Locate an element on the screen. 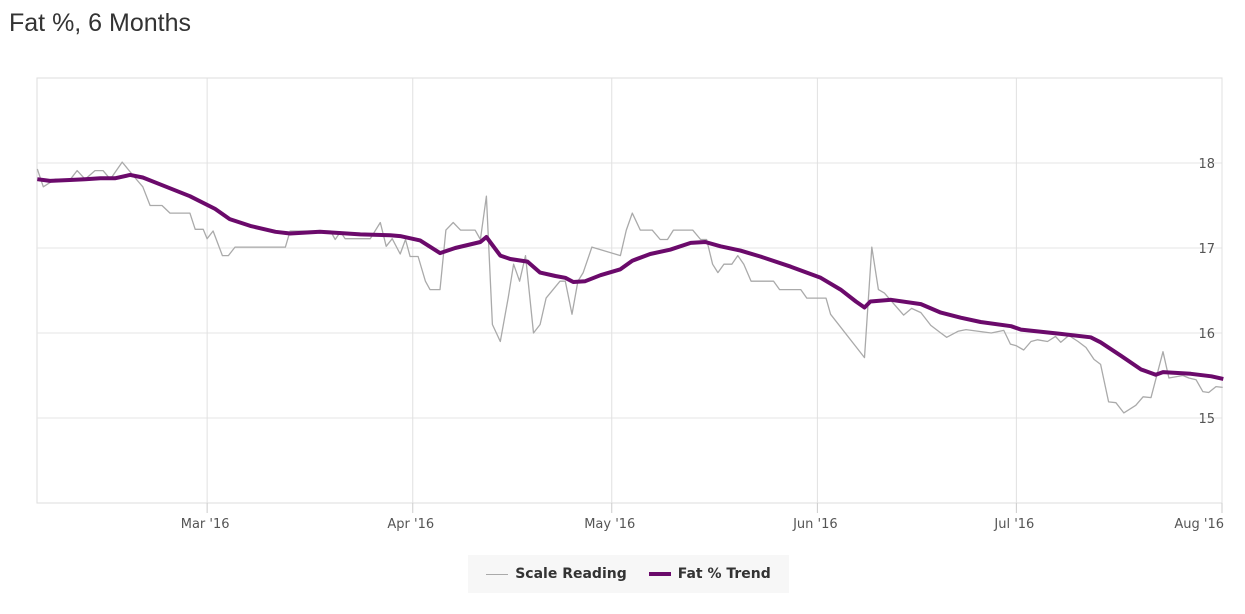 The width and height of the screenshot is (1245, 614). legend-label: Scale Reading is located at coordinates (571, 574).